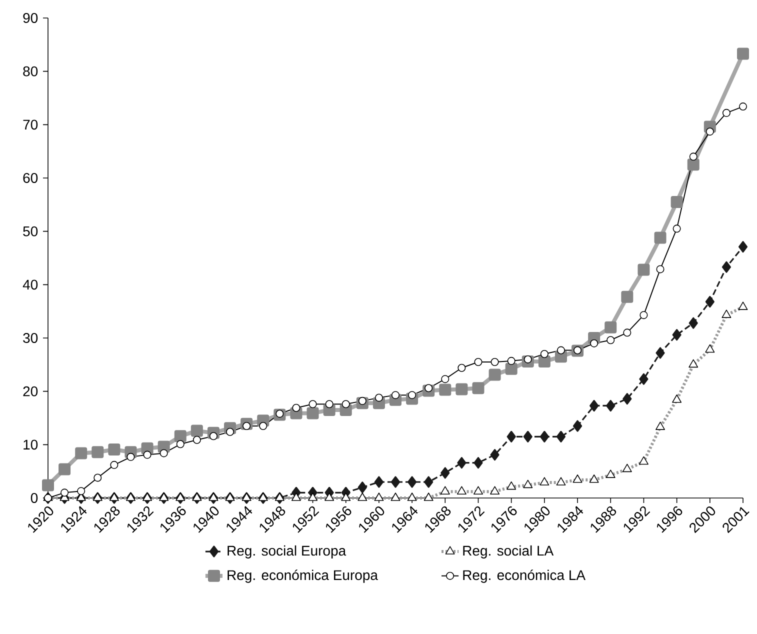 This screenshot has height=634, width=757. Describe the element at coordinates (30, 71) in the screenshot. I see `y-tick-label: 80` at that location.